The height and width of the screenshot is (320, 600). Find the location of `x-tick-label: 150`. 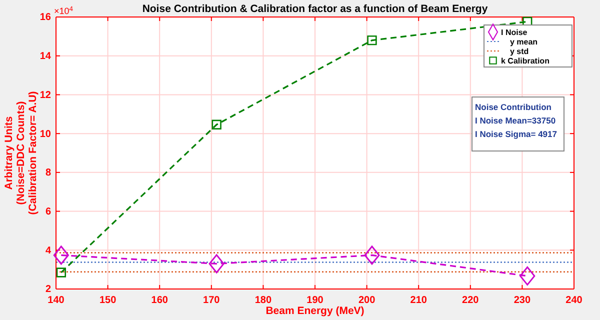

x-tick-label: 150 is located at coordinates (108, 300).